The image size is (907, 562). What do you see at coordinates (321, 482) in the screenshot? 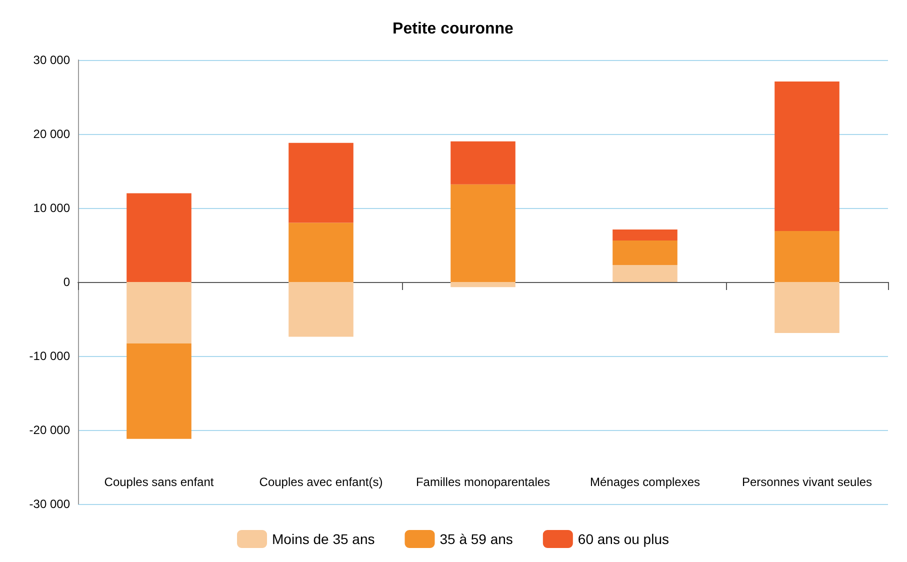
I see `x-tick-label: Couples avec enfant(s)` at bounding box center [321, 482].